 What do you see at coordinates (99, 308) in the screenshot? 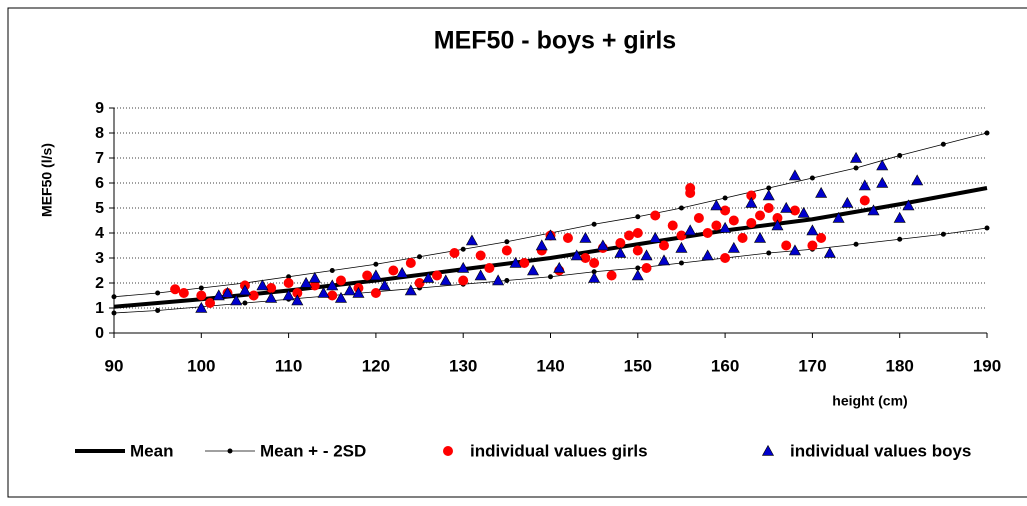
I see `y-tick-label: 1` at bounding box center [99, 308].